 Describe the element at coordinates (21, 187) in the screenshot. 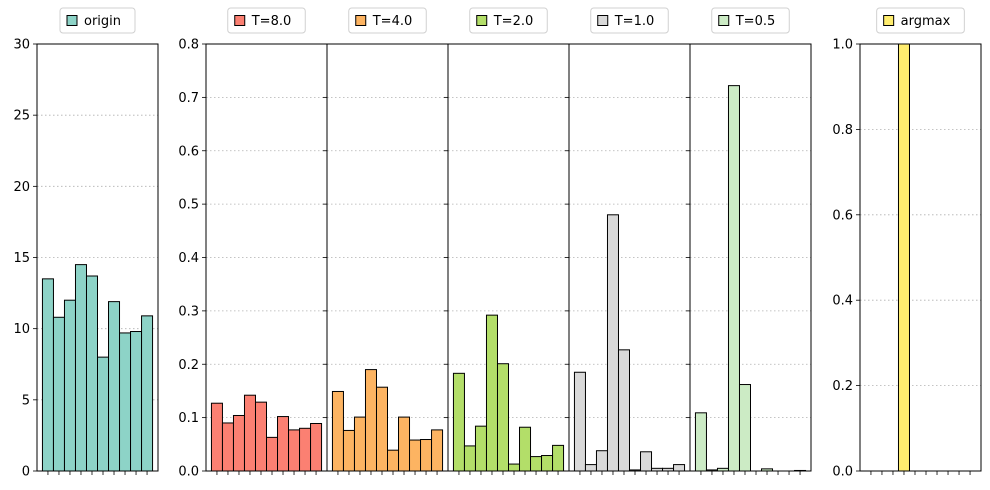

I see `y-tick-label: 20` at that location.